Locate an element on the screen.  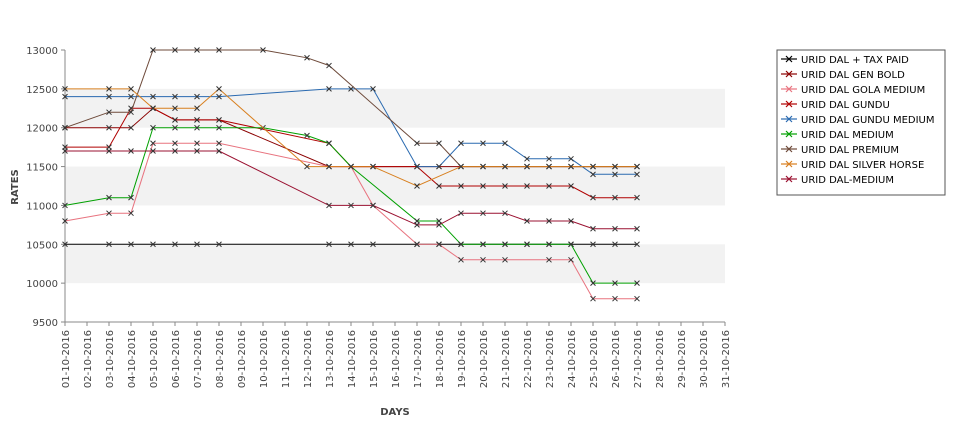
x-tick-label: 19-10-2016 is located at coordinates (462, 359).